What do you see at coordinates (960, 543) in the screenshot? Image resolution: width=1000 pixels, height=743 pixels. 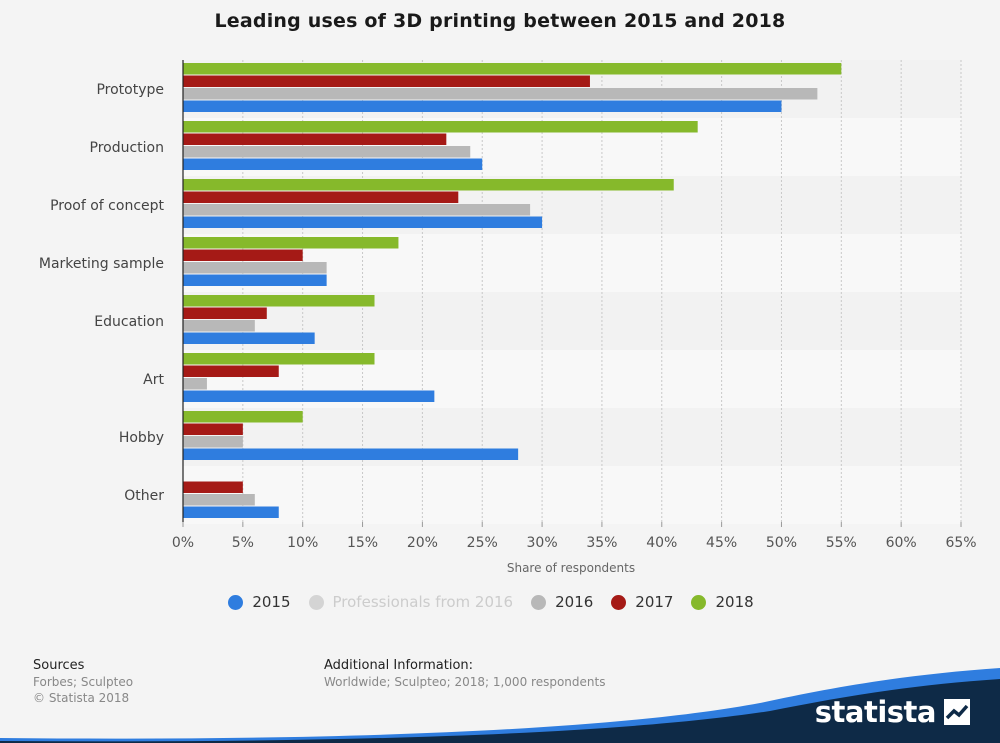 I see `x-tick-label: 65%` at bounding box center [960, 543].